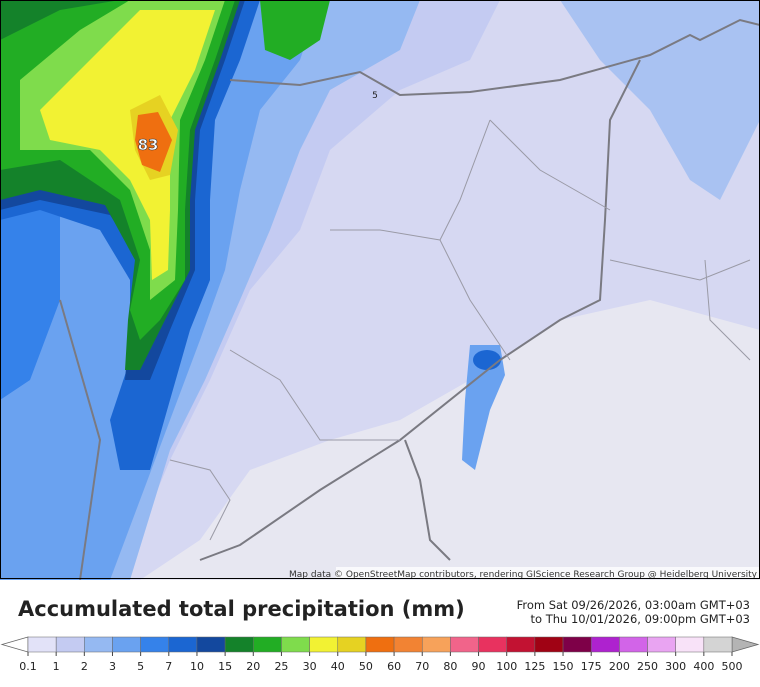 Image resolution: width=760 pixels, height=687 pixels. What do you see at coordinates (703, 666) in the screenshot?
I see `tick-label: 400` at bounding box center [703, 666].